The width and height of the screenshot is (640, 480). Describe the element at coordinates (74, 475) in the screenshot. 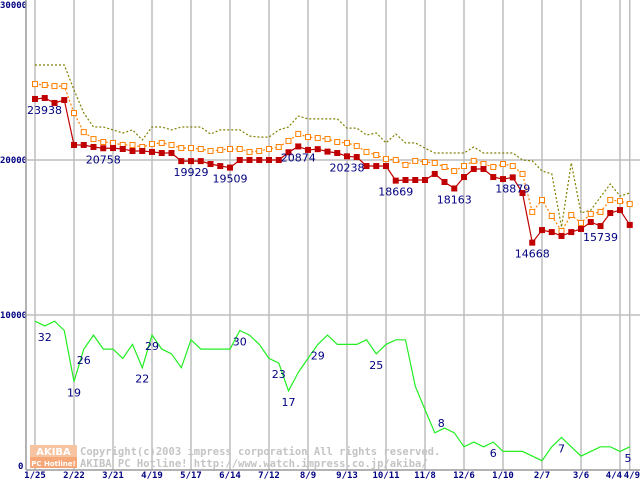

I see `x-tick-label: 2/22` at that location.